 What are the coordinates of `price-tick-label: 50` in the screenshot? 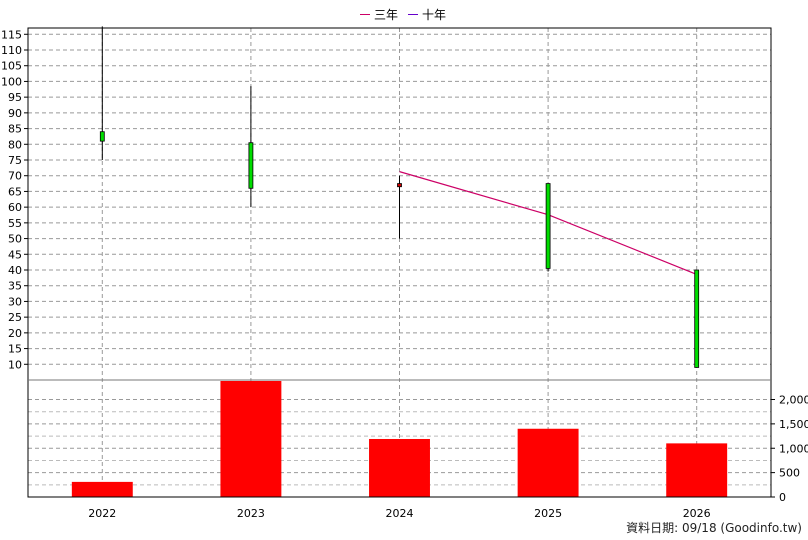 It's located at (15, 239).